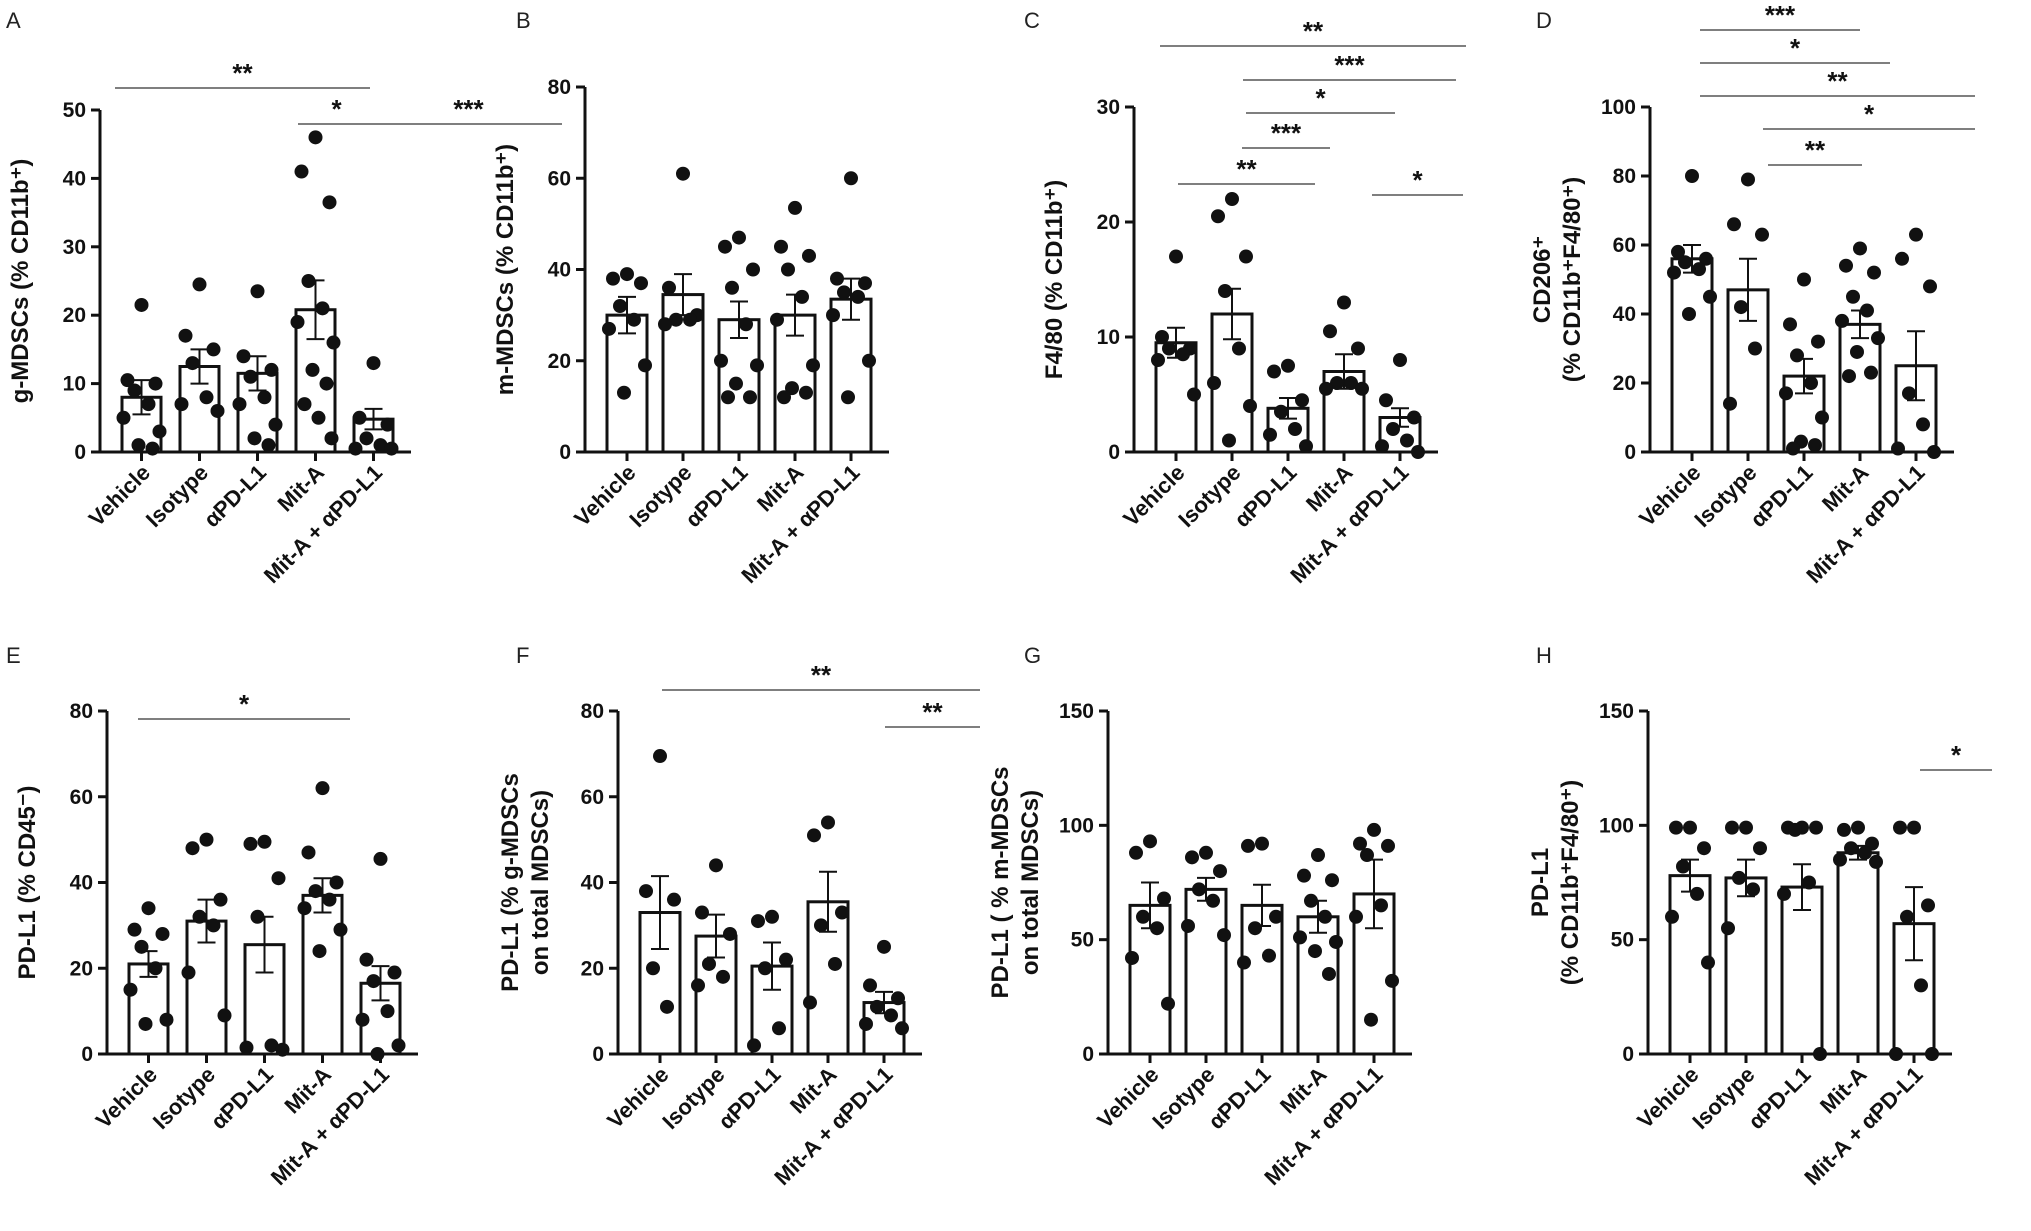 Image resolution: width=2031 pixels, height=1231 pixels. Describe the element at coordinates (1000, 882) in the screenshot. I see `y-axis-title: PD-L1 ( % m-MDSCs` at that location.